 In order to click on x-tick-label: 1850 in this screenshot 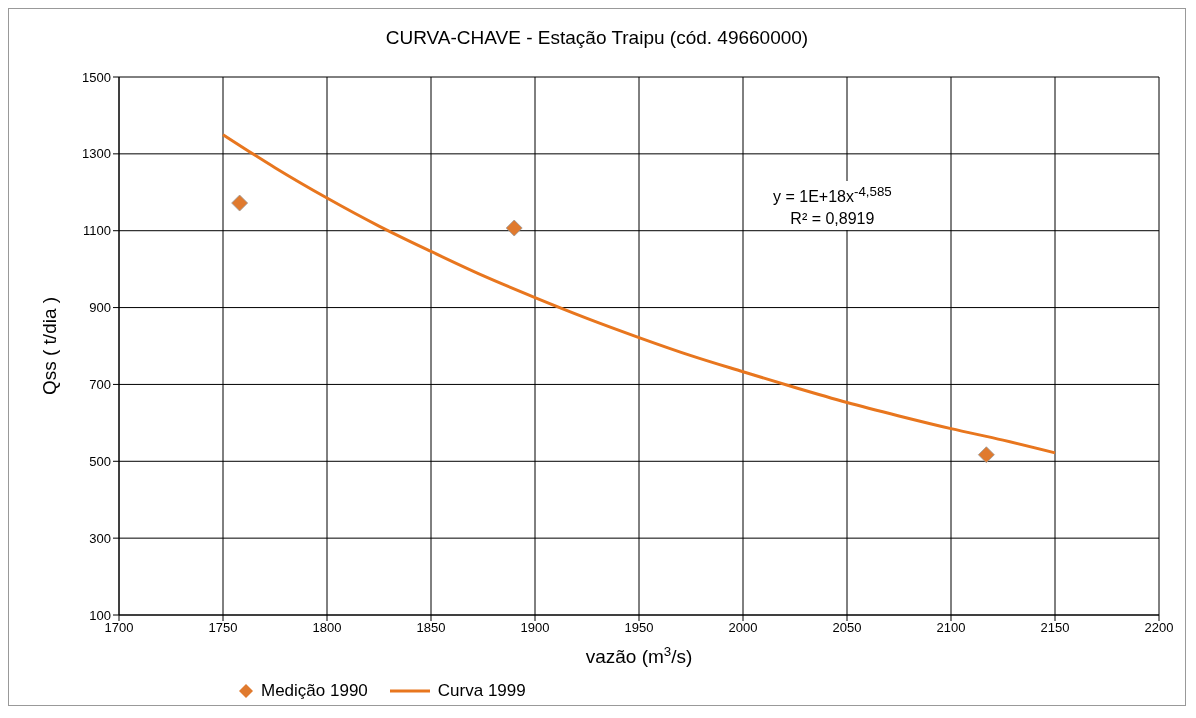, I will do `click(431, 628)`.